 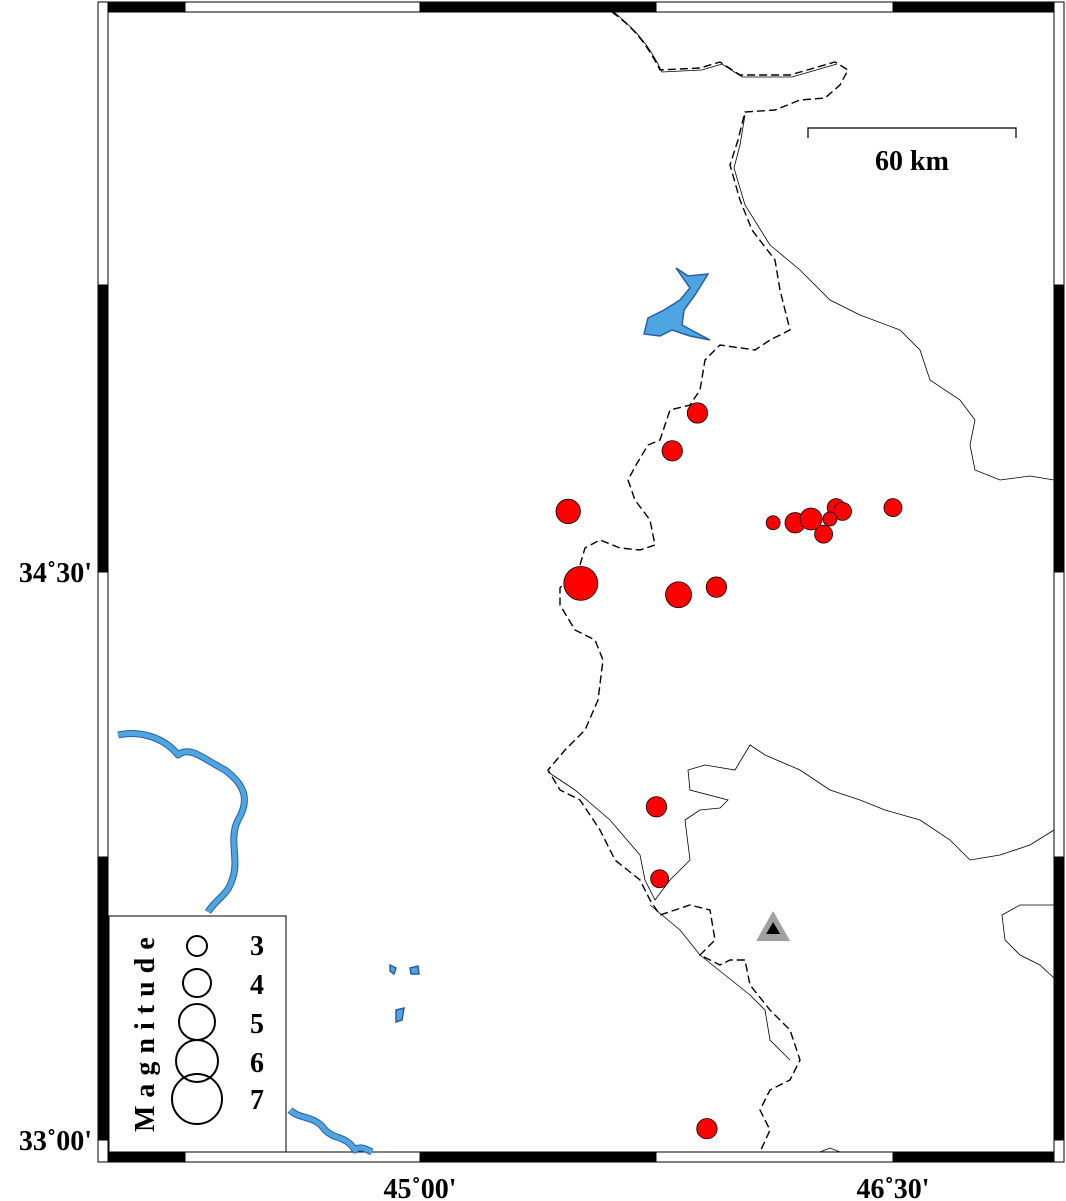 I want to click on legend-label-6: 6, so click(x=257, y=1063).